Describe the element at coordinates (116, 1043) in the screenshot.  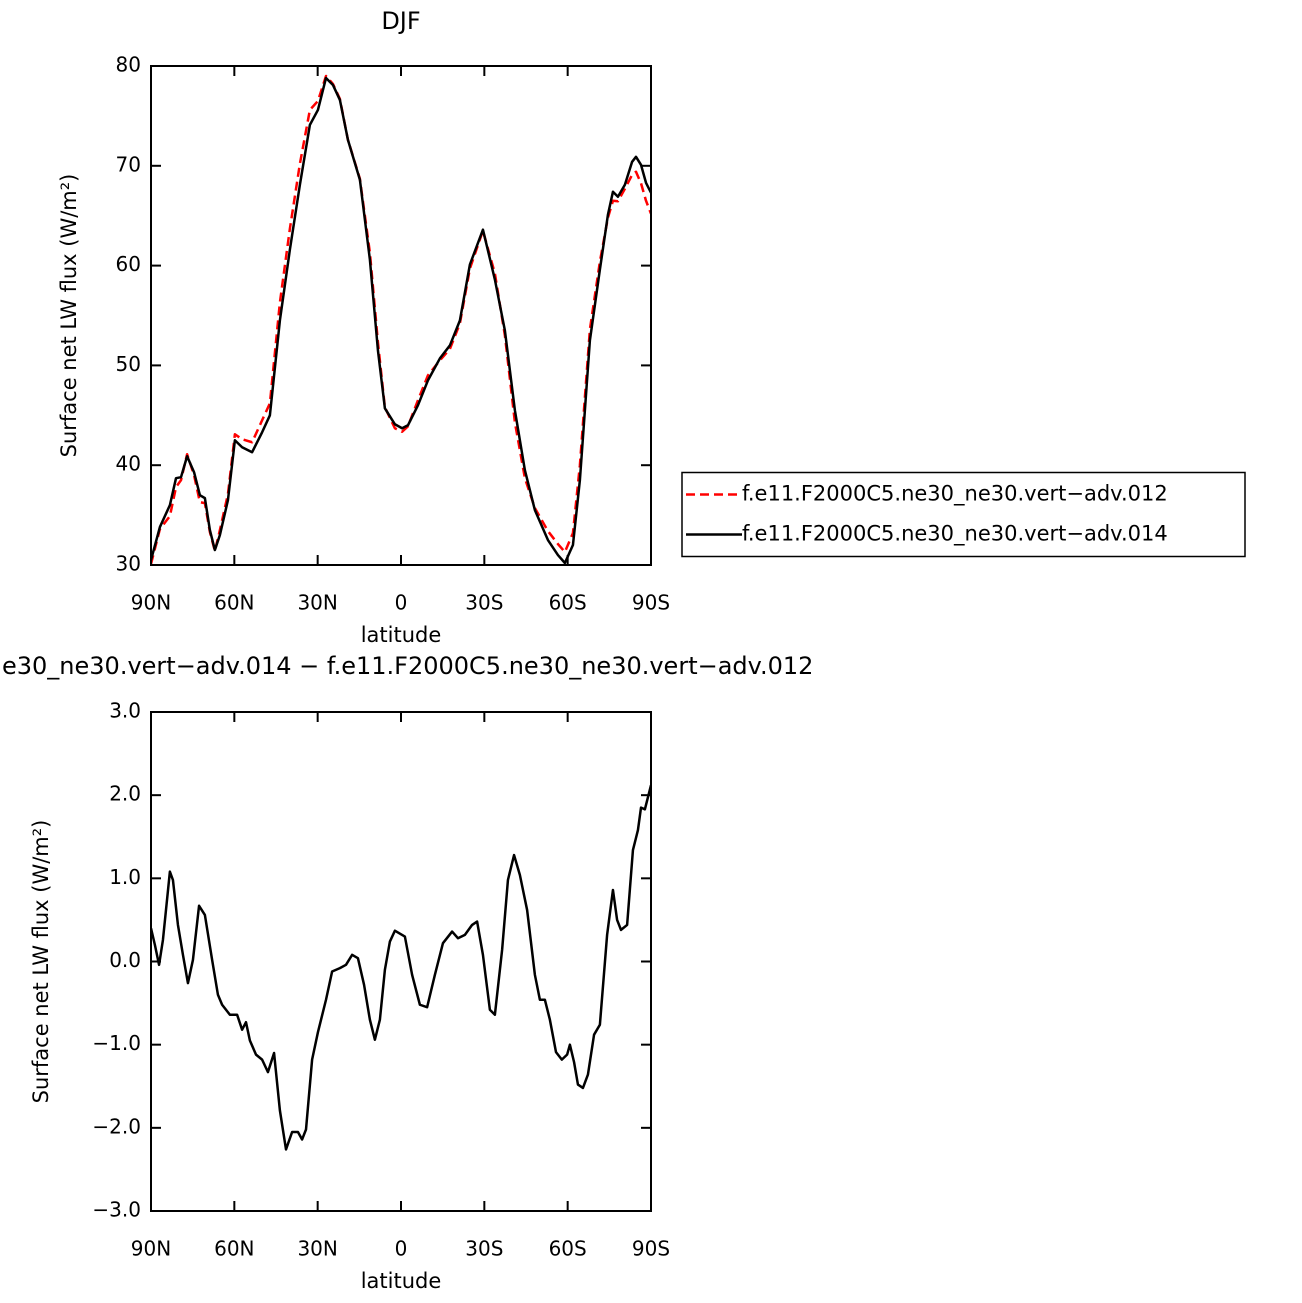
I see `y-tick-label: −1.0` at that location.